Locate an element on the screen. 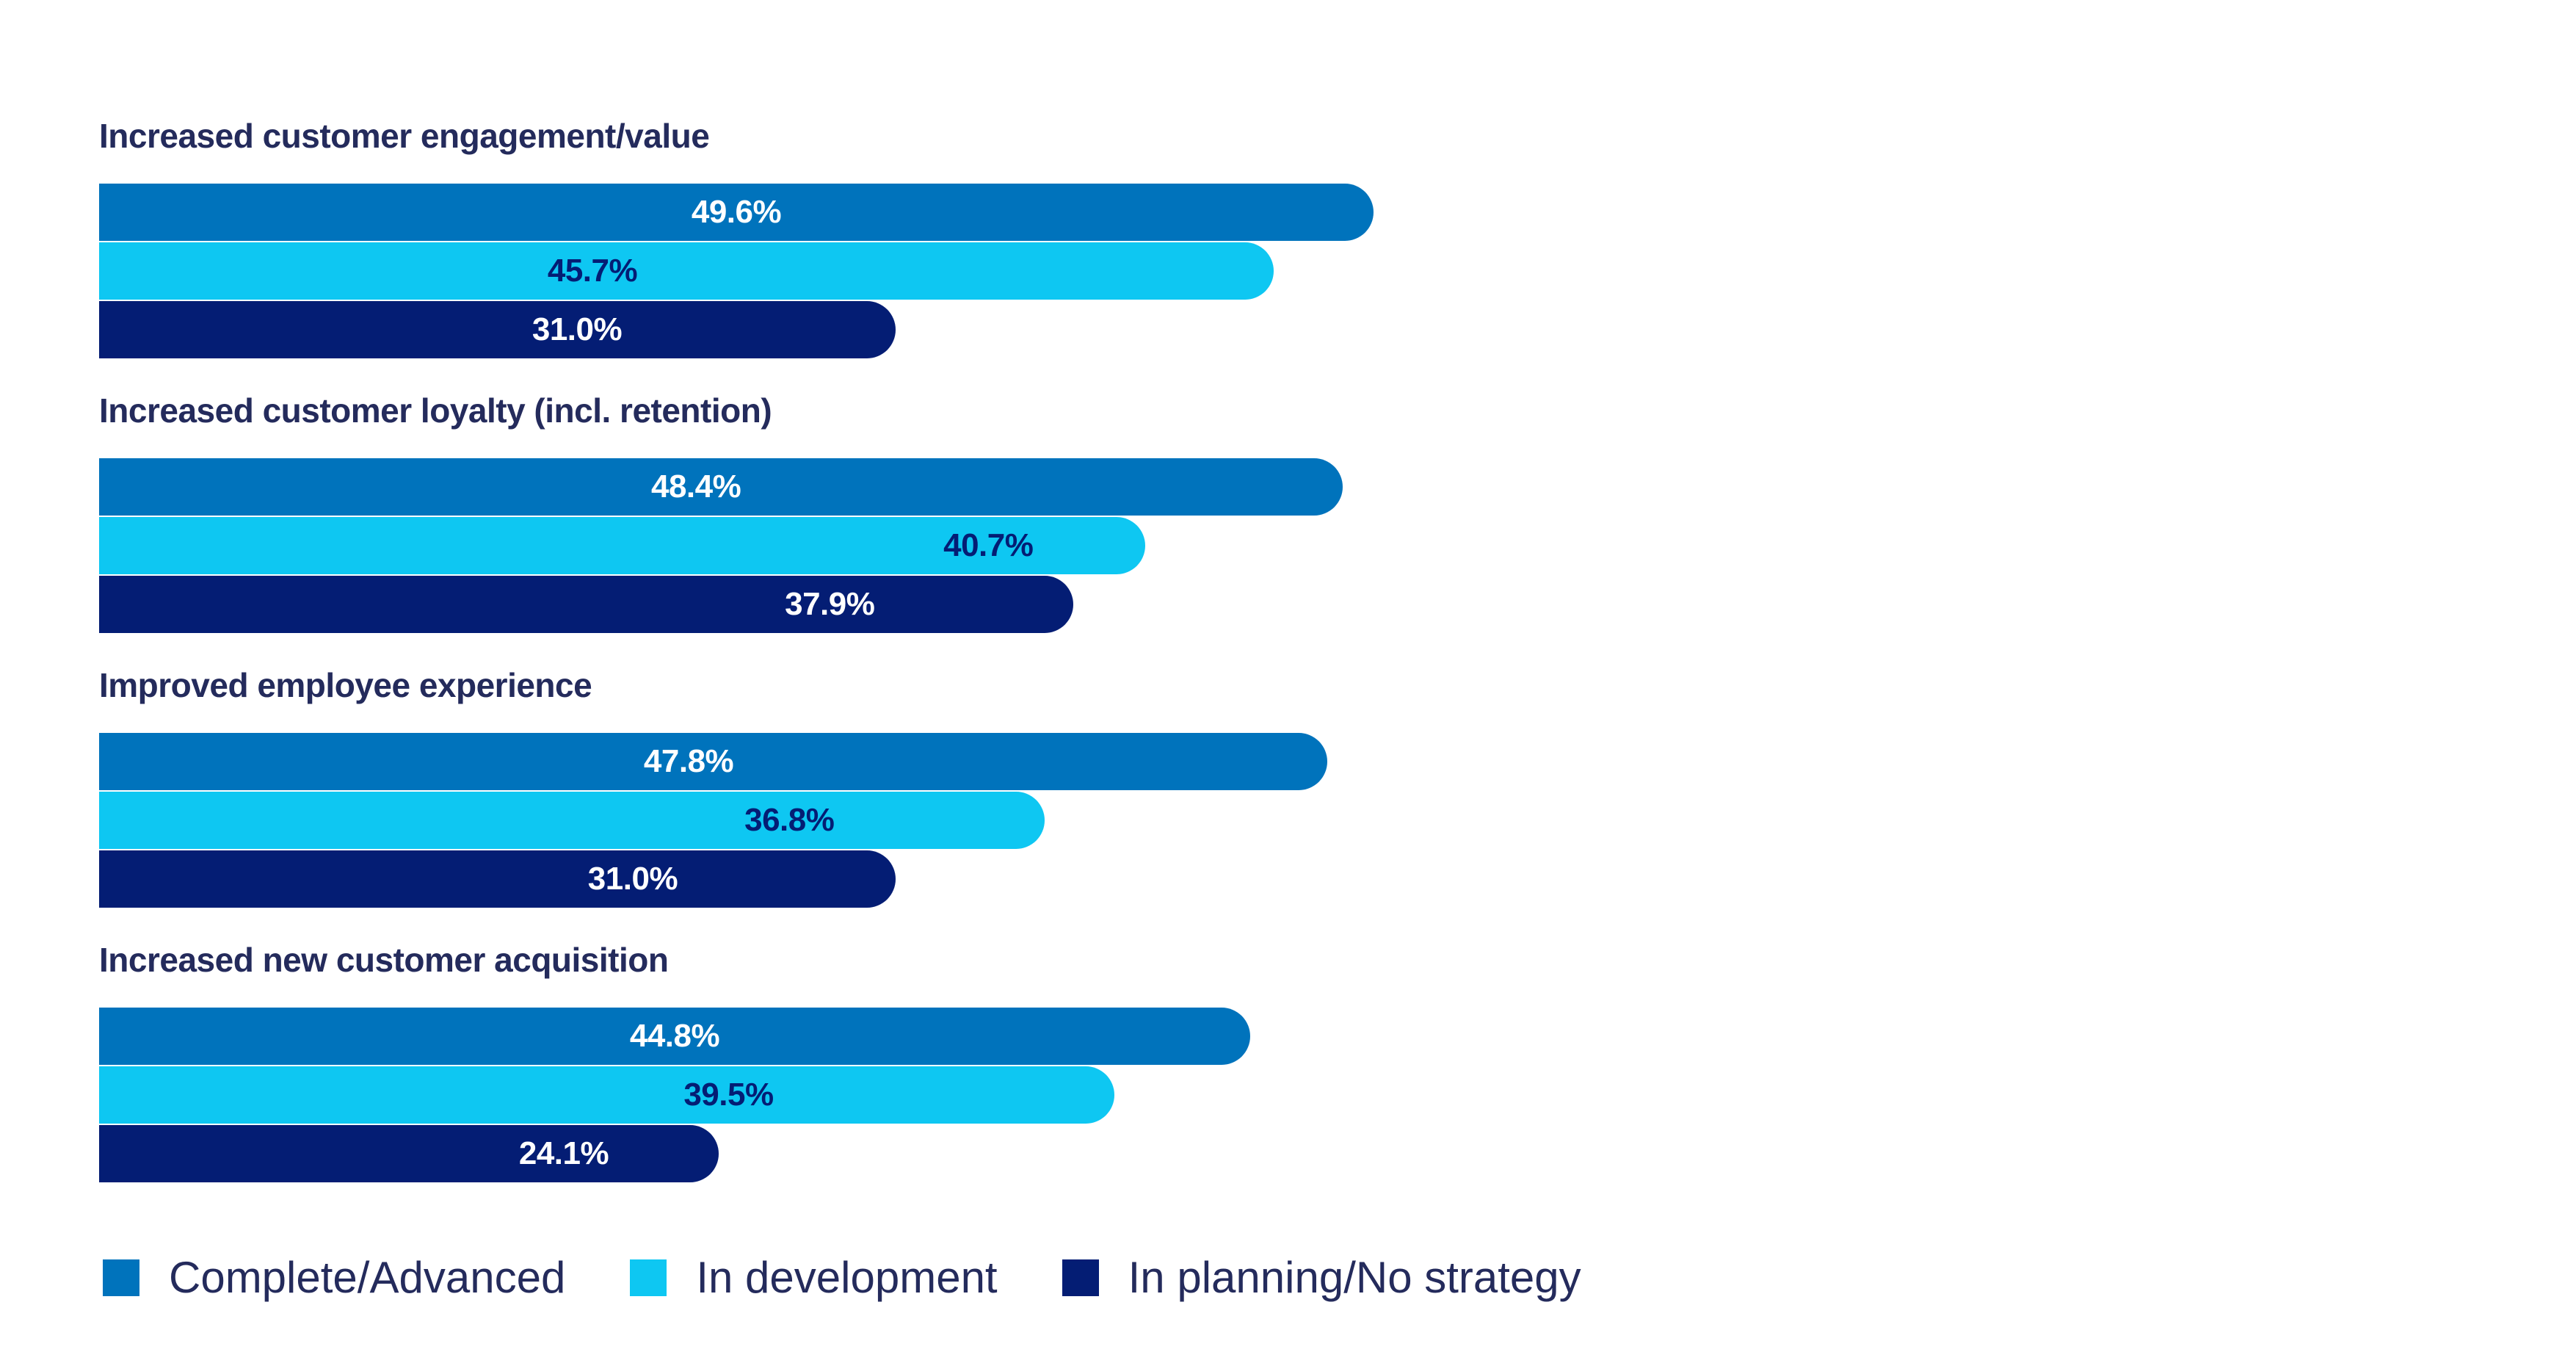 Image resolution: width=2576 pixels, height=1363 pixels. category-label: Improved employee experience is located at coordinates (346, 685).